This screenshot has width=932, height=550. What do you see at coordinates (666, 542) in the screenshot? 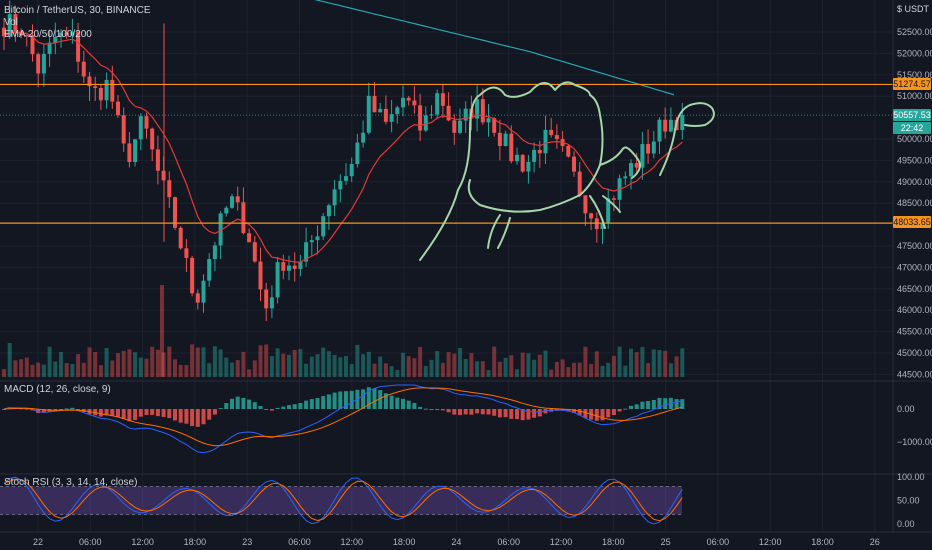
I see `time-tick-label: 25` at bounding box center [666, 542].